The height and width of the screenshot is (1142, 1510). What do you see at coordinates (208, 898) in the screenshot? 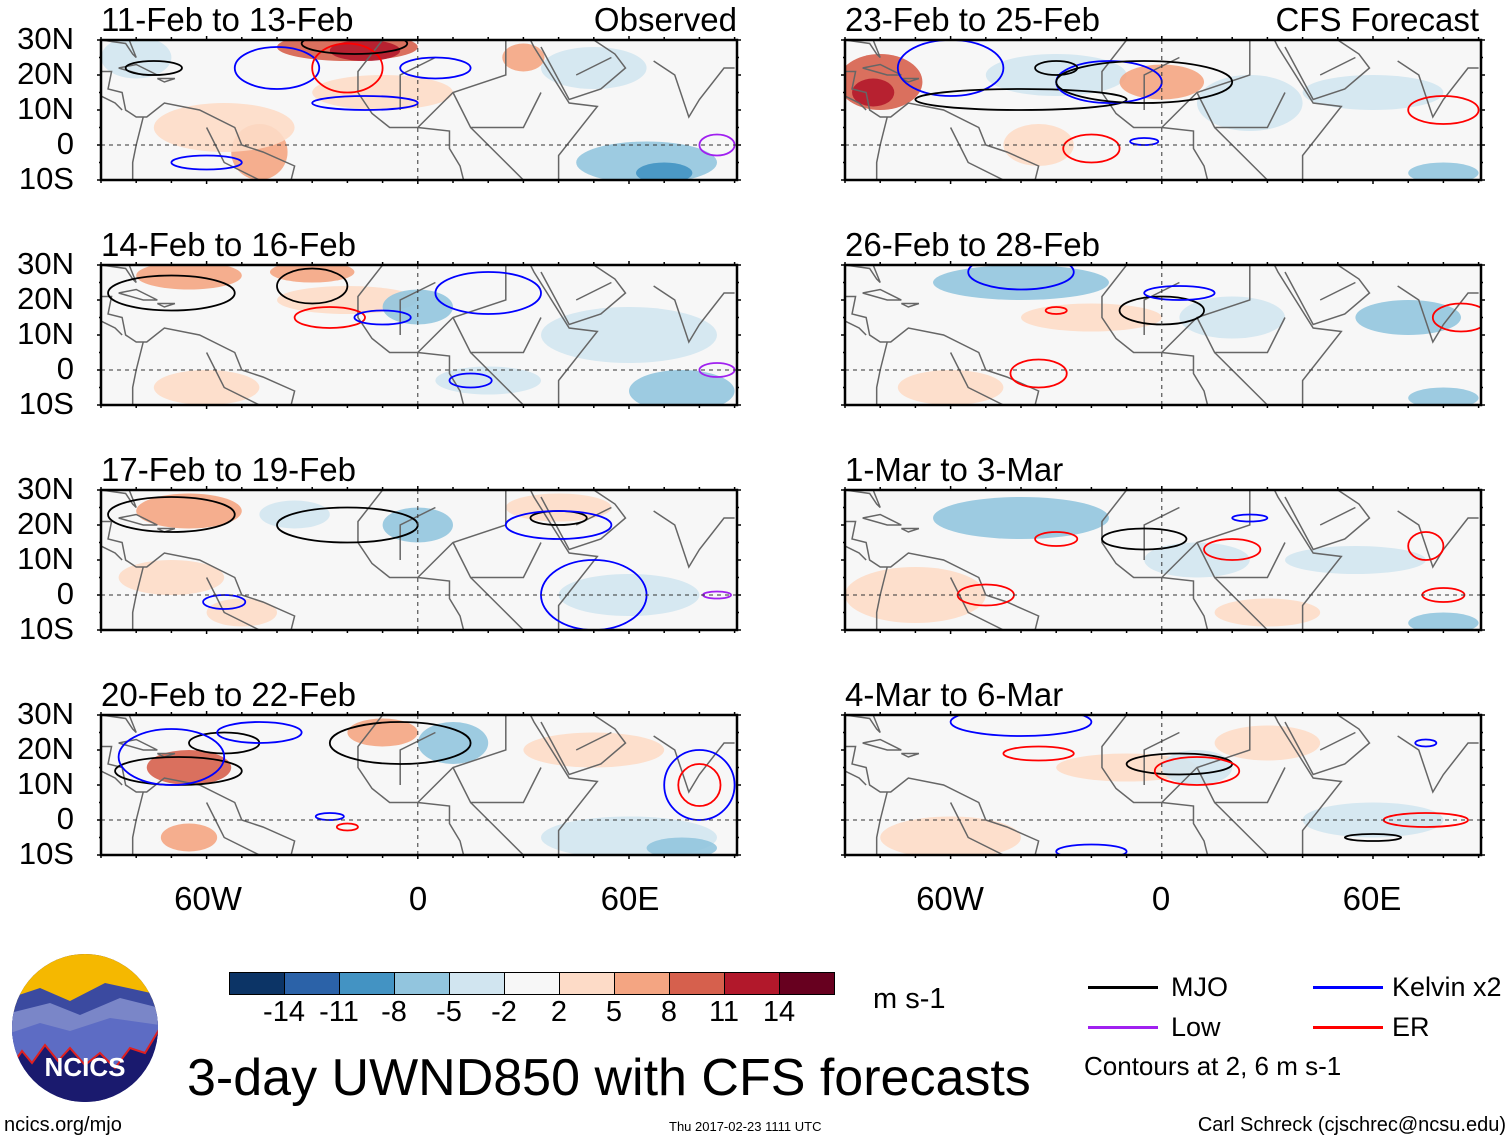
I see `lon-label: 60W` at bounding box center [208, 898].